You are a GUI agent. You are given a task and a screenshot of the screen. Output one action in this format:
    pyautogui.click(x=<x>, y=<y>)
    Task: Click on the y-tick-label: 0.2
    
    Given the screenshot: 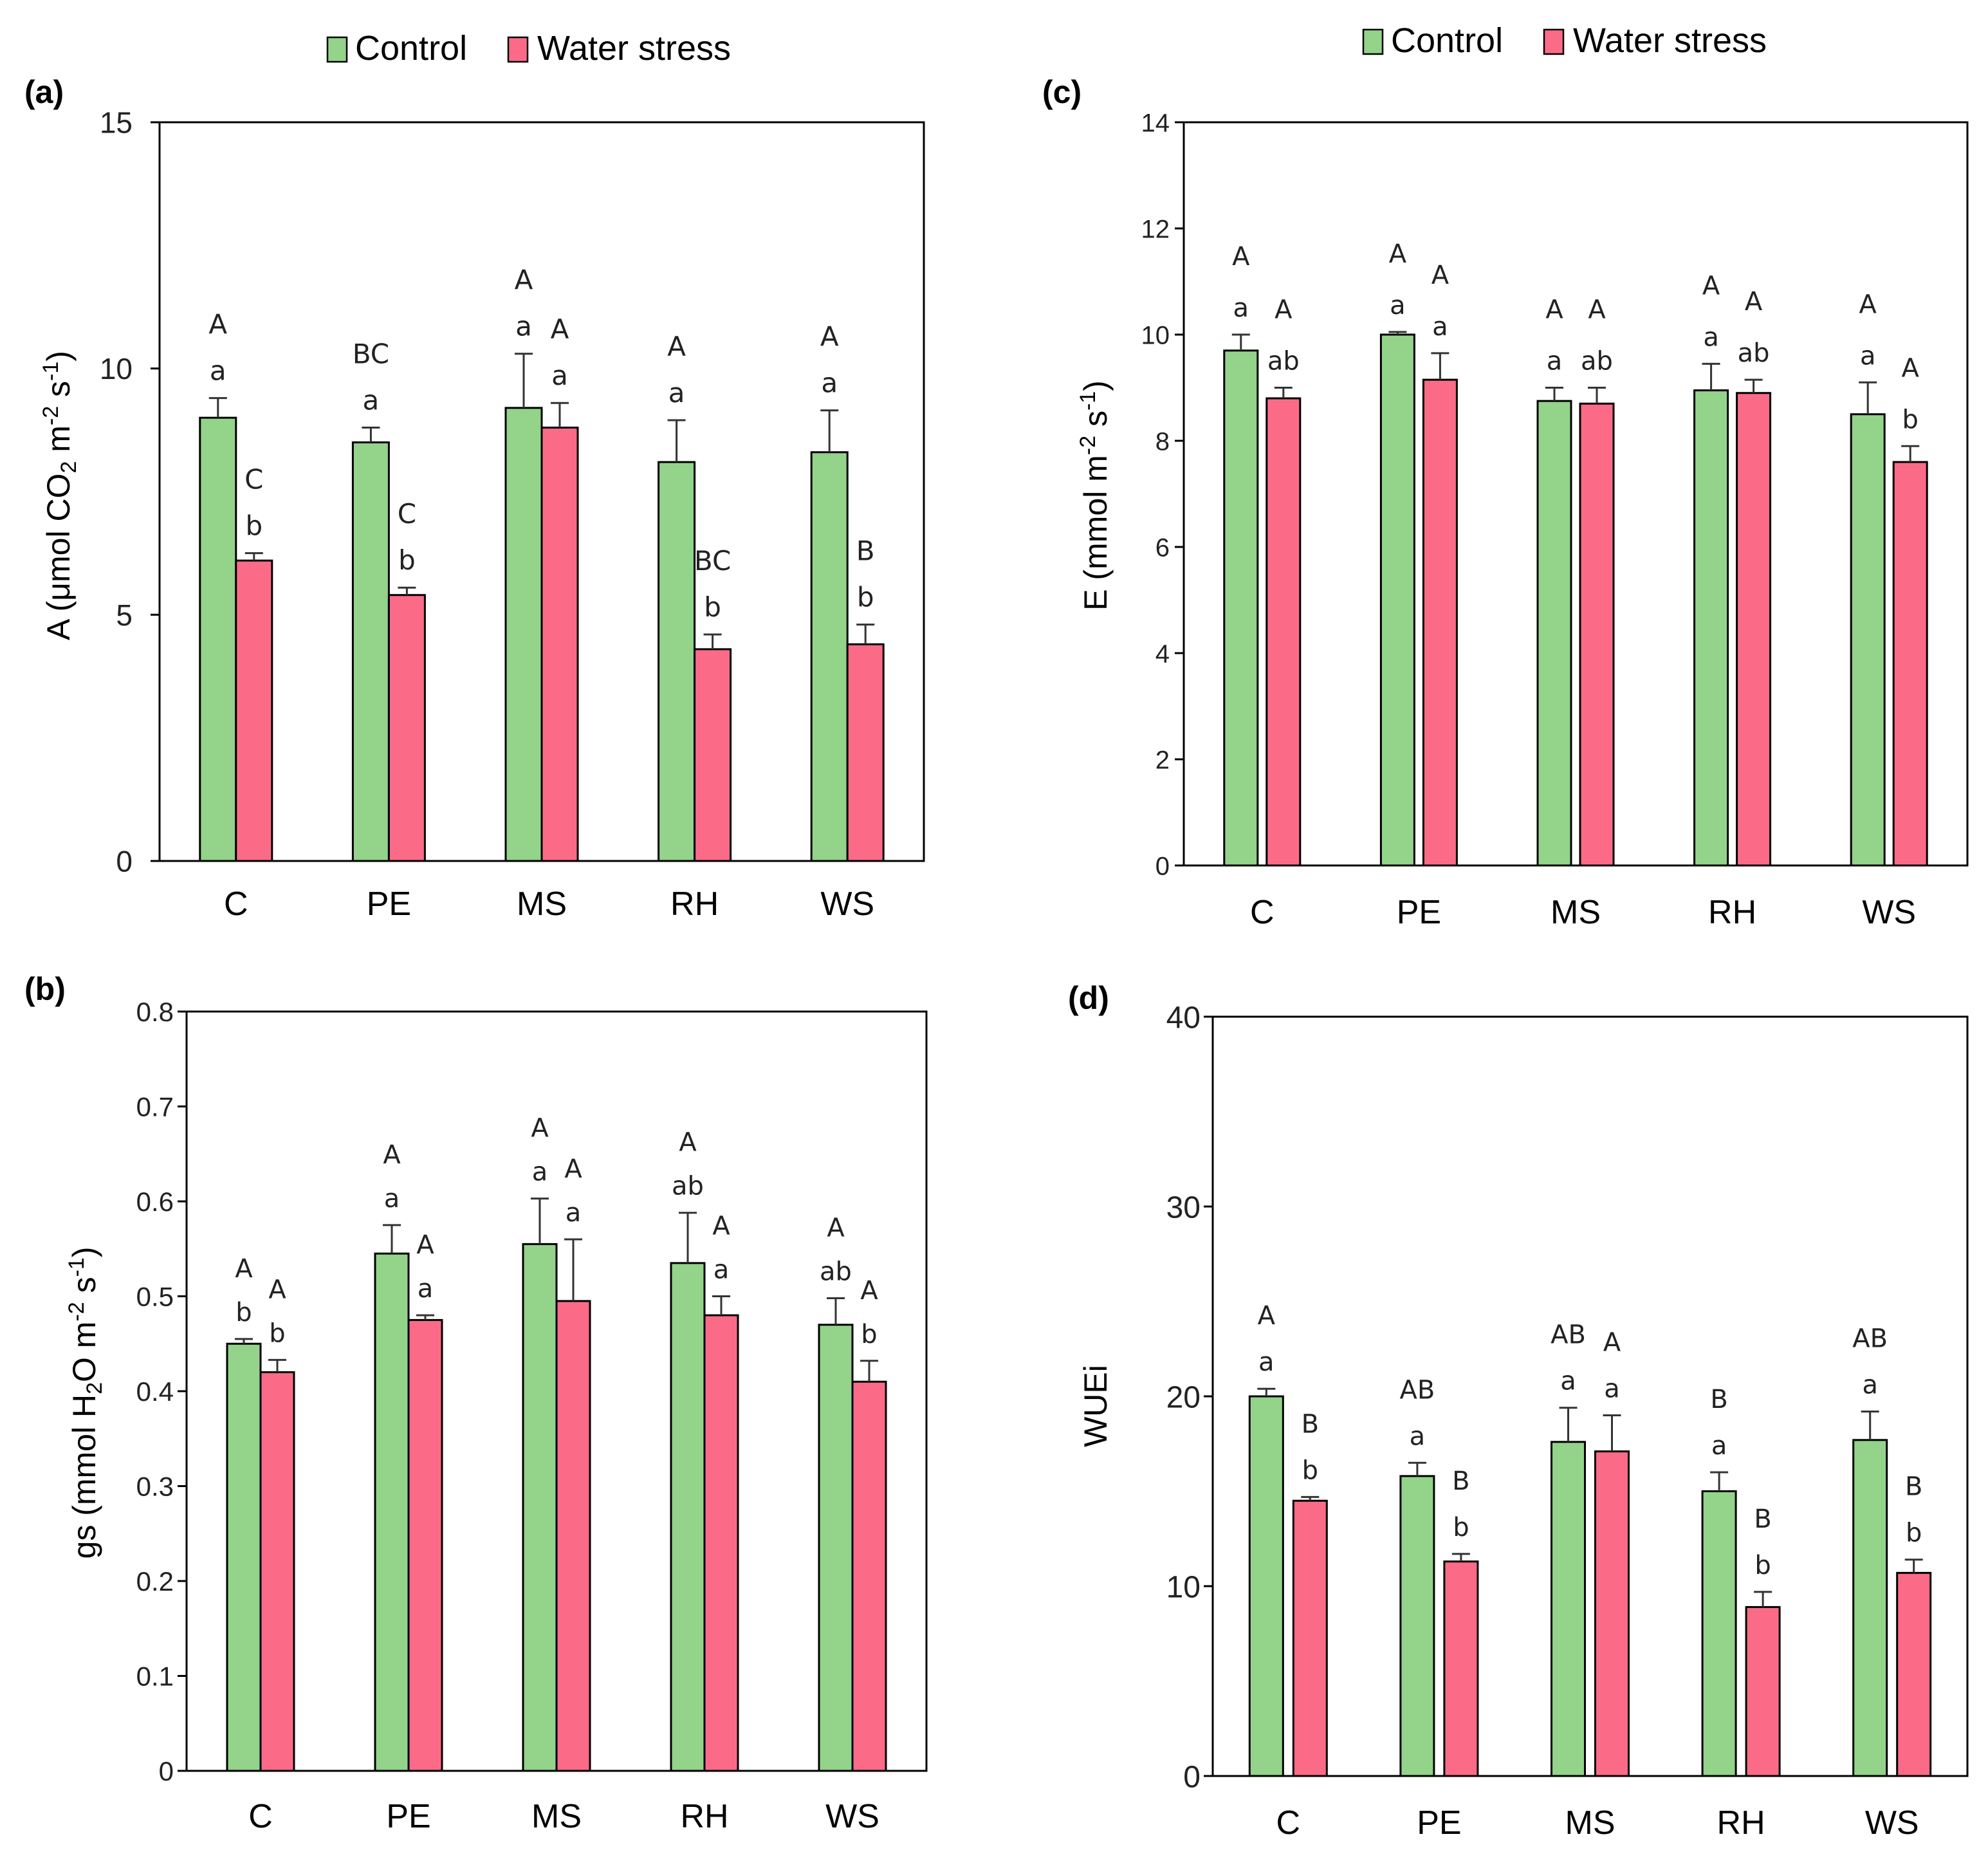 What is the action you would take?
    pyautogui.click(x=155, y=1581)
    